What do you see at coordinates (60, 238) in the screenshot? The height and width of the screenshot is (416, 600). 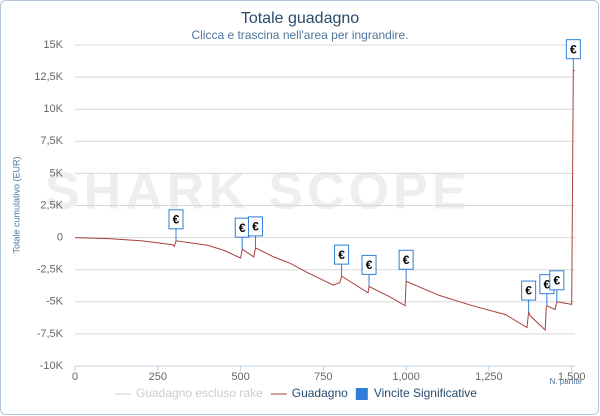 I see `y-tick-label: 0` at bounding box center [60, 238].